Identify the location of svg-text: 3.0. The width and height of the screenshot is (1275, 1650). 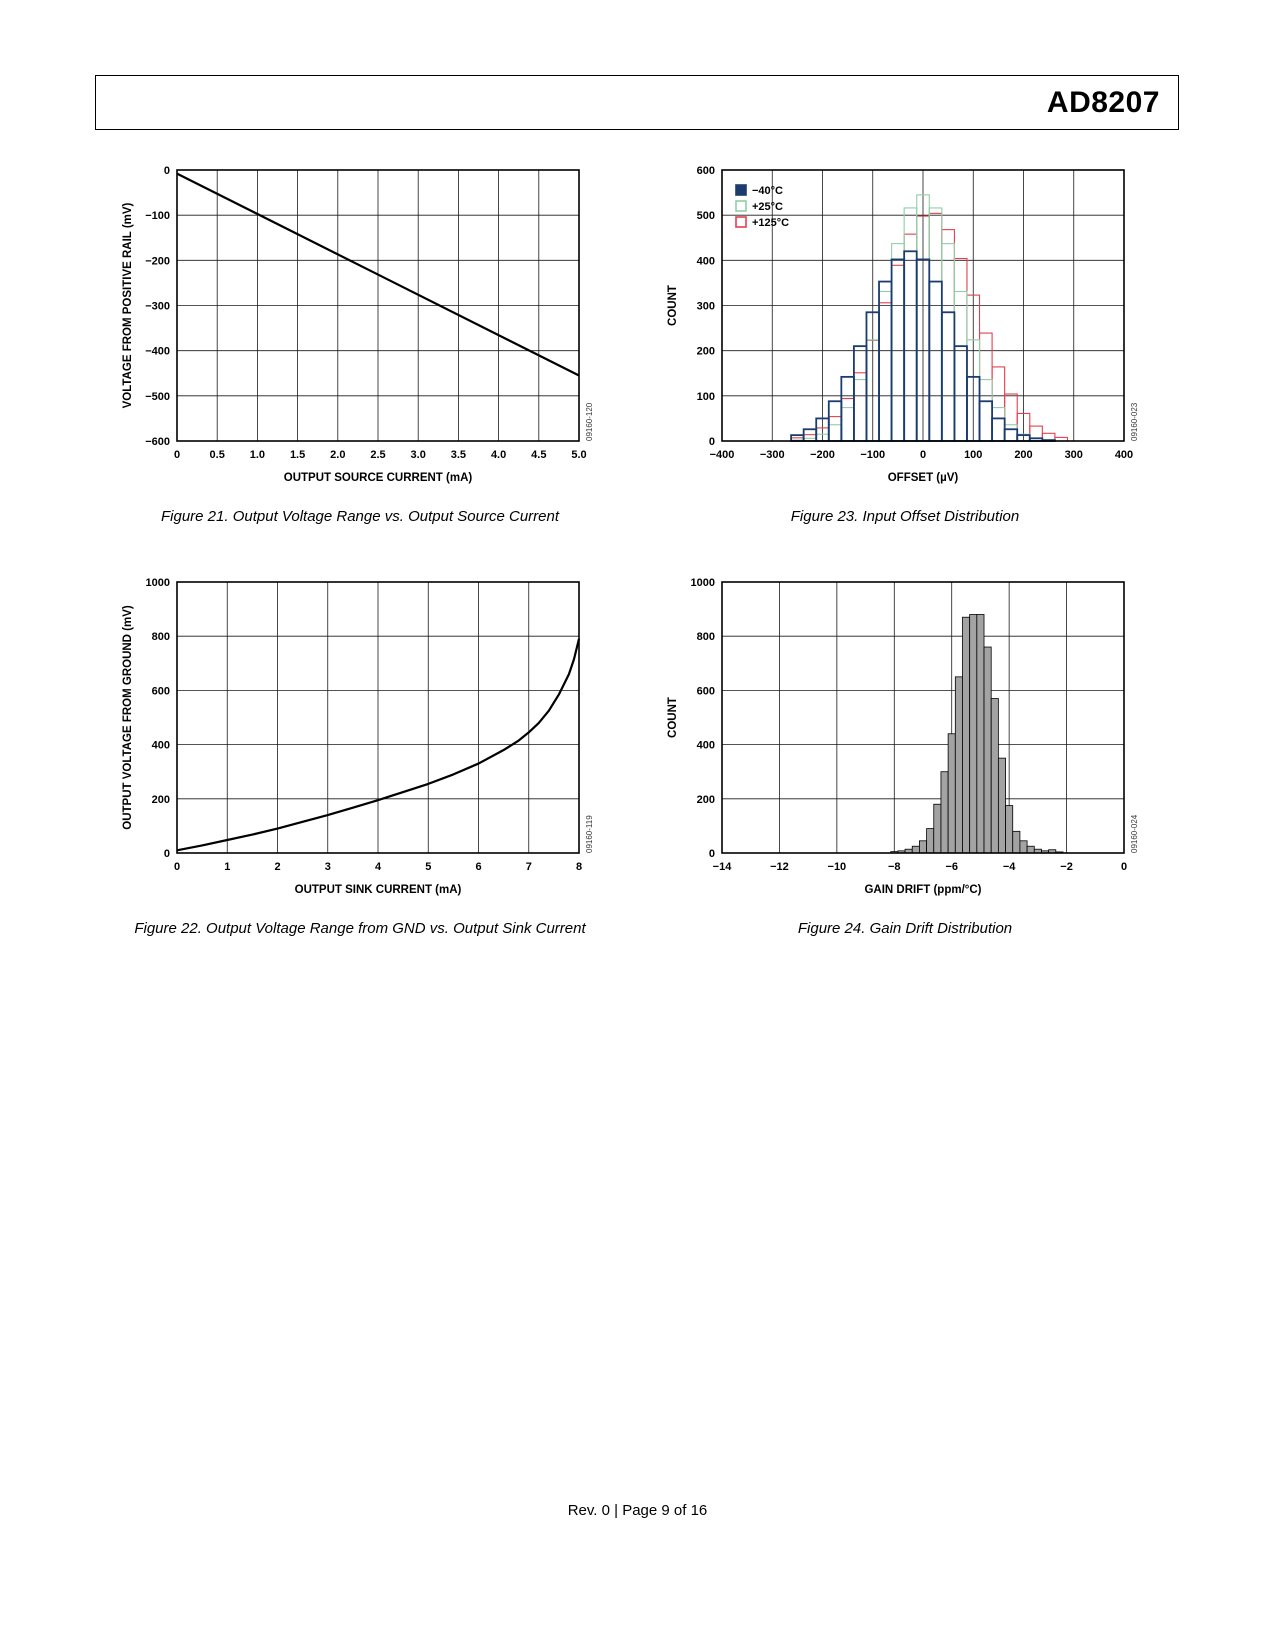
(418, 455).